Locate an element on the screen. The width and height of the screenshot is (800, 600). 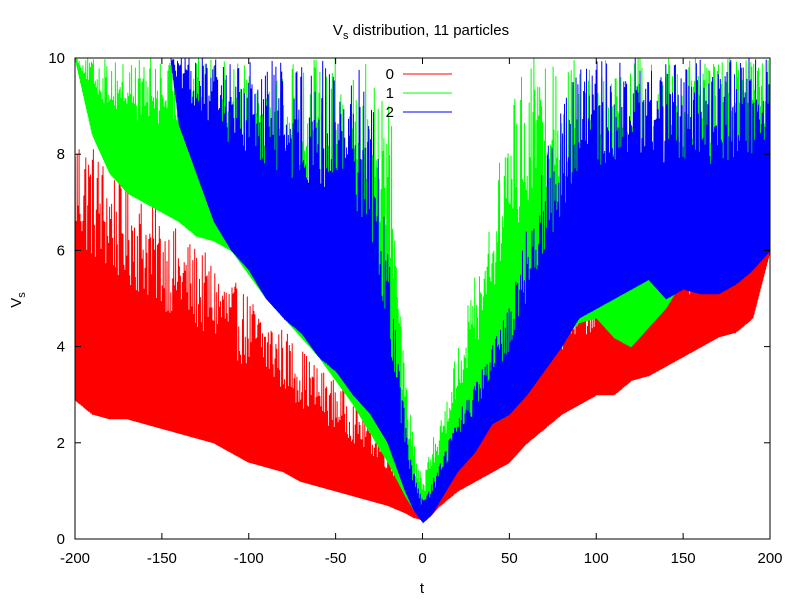
y-tick-label: 6 is located at coordinates (61, 250).